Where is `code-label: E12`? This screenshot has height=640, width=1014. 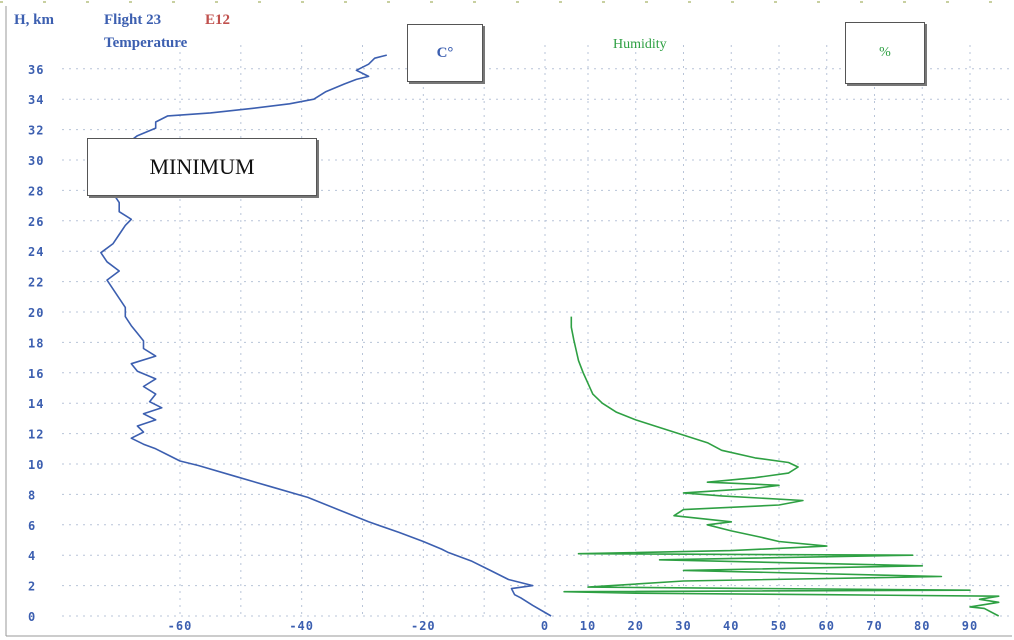 code-label: E12 is located at coordinates (218, 20).